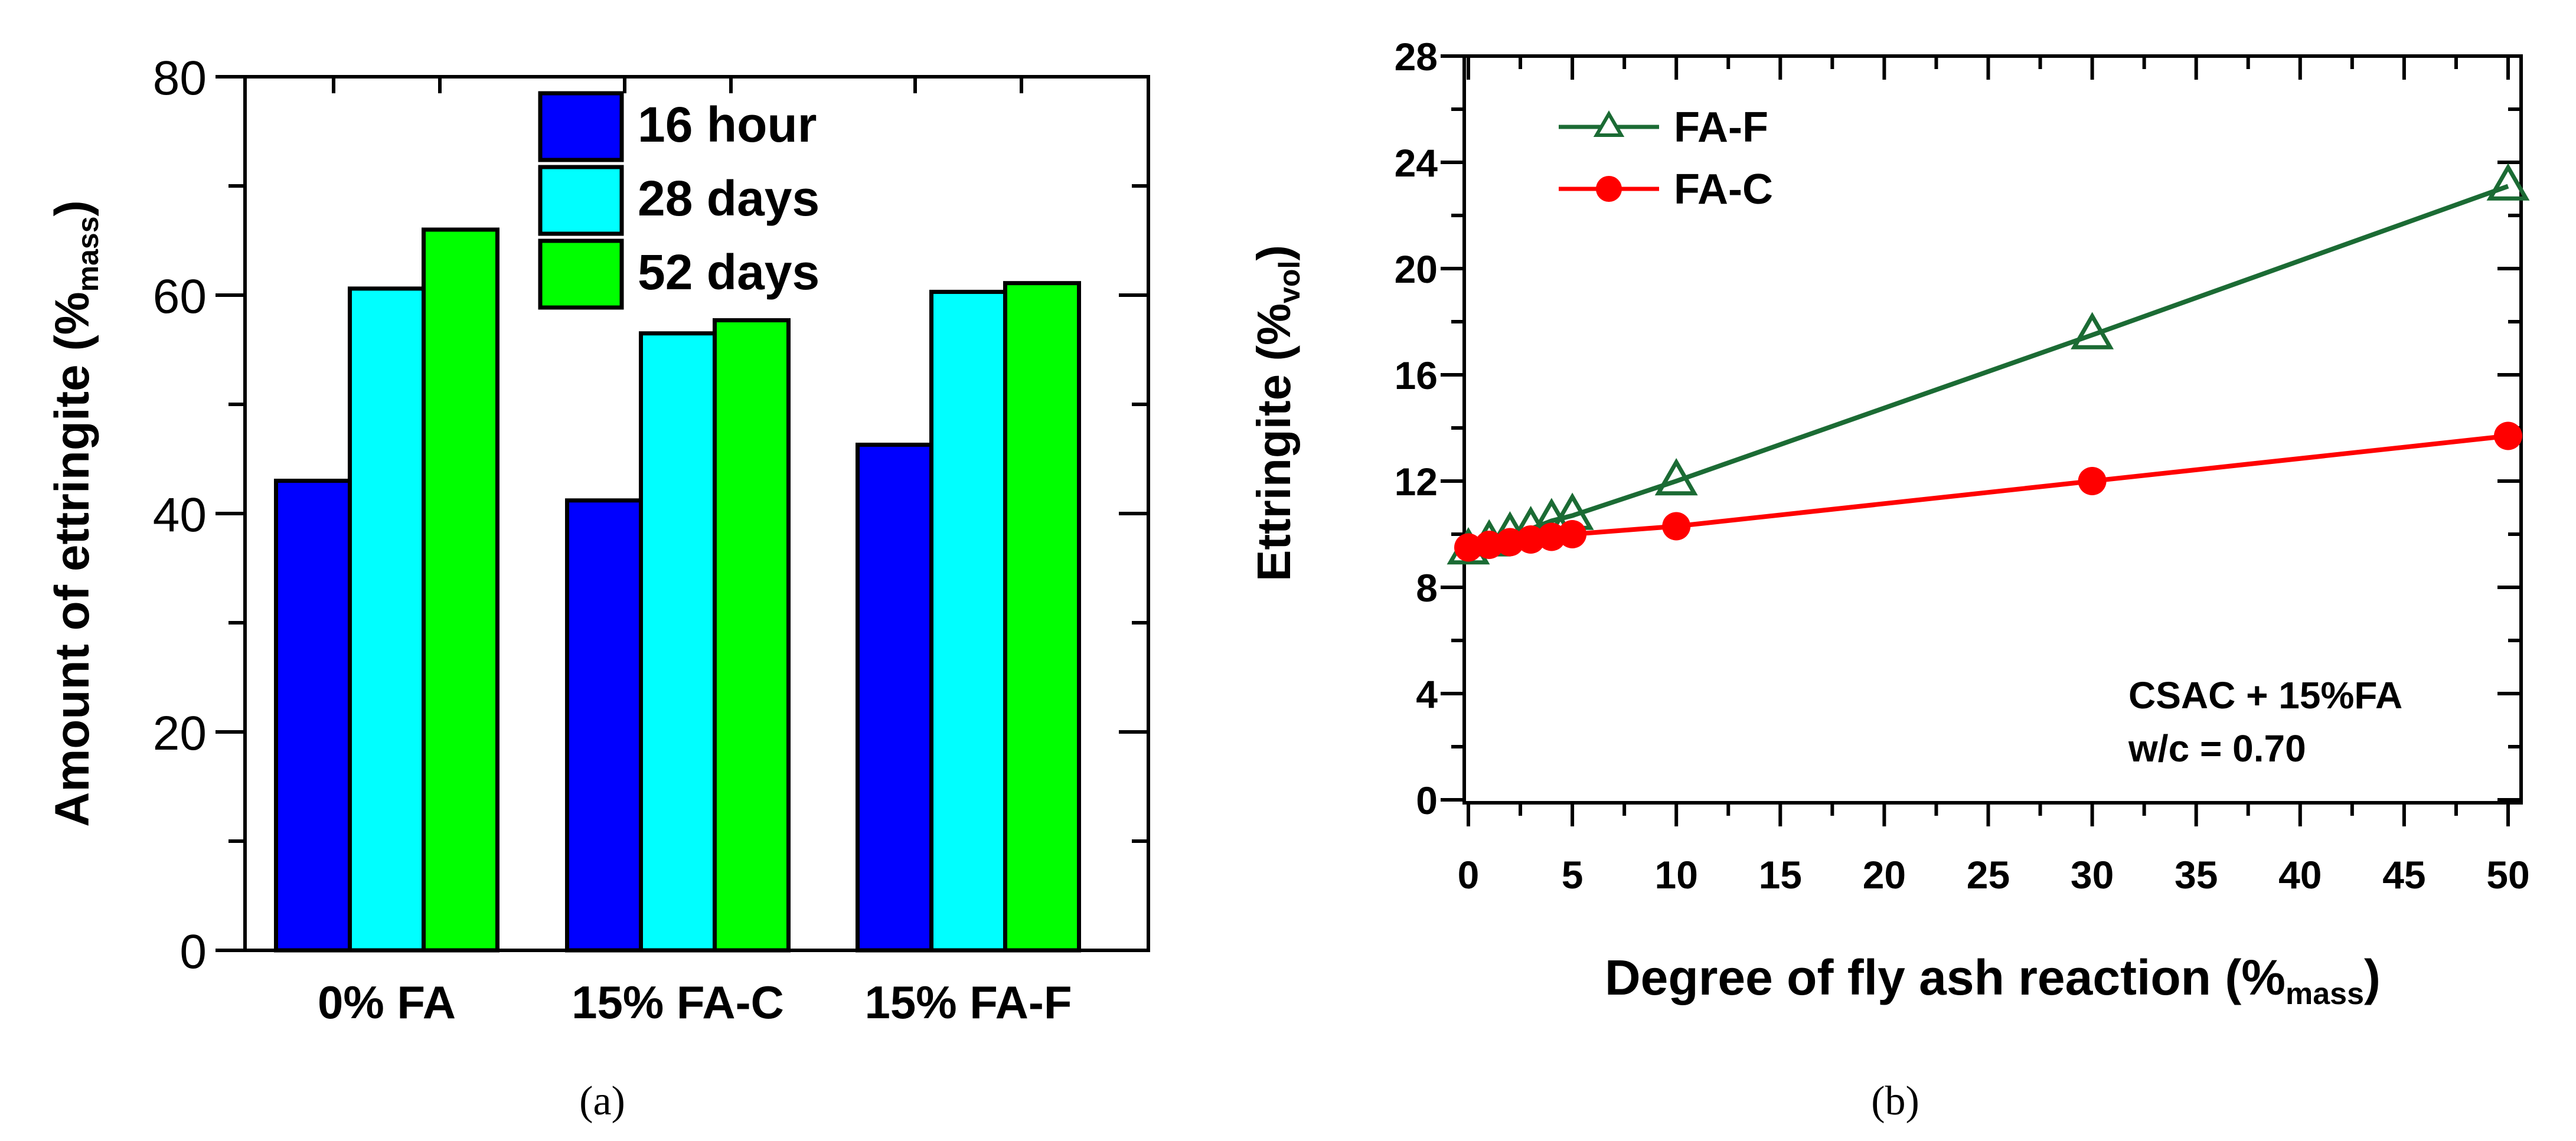 The height and width of the screenshot is (1141, 2576). I want to click on annotation-line-1: CSAC + 15%FA, so click(2265, 695).